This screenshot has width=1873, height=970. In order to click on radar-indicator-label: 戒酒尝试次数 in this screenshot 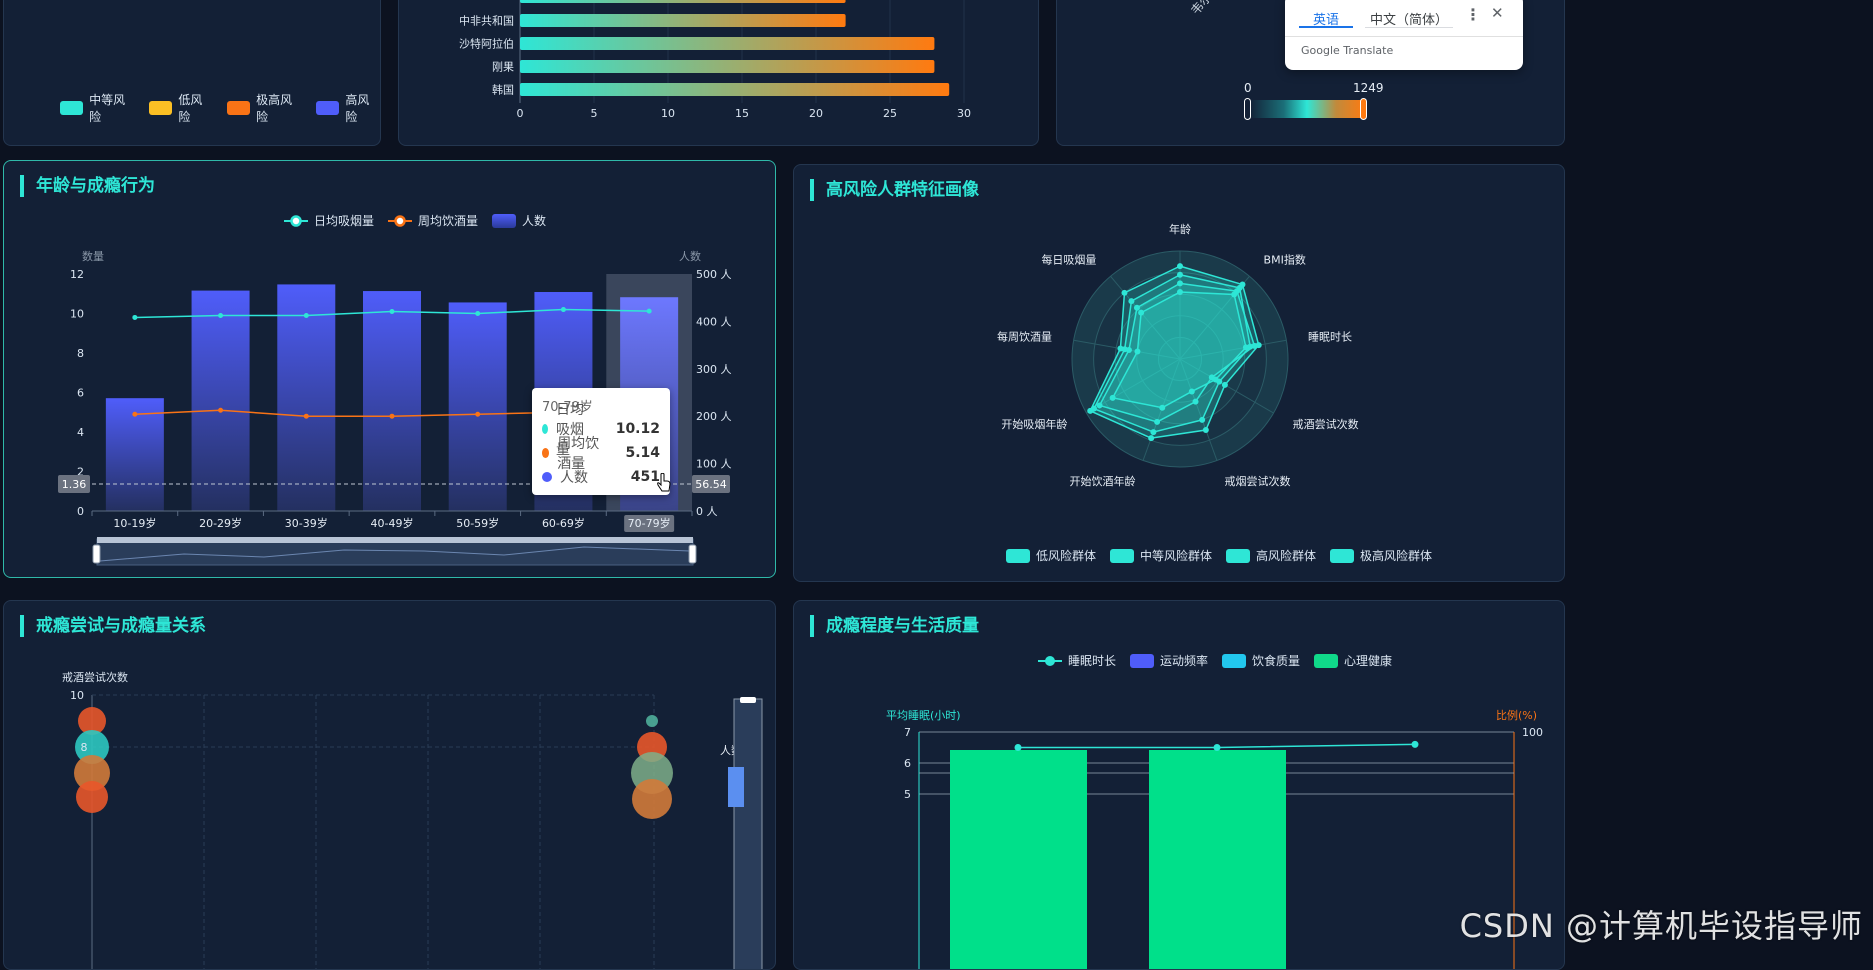, I will do `click(1326, 424)`.